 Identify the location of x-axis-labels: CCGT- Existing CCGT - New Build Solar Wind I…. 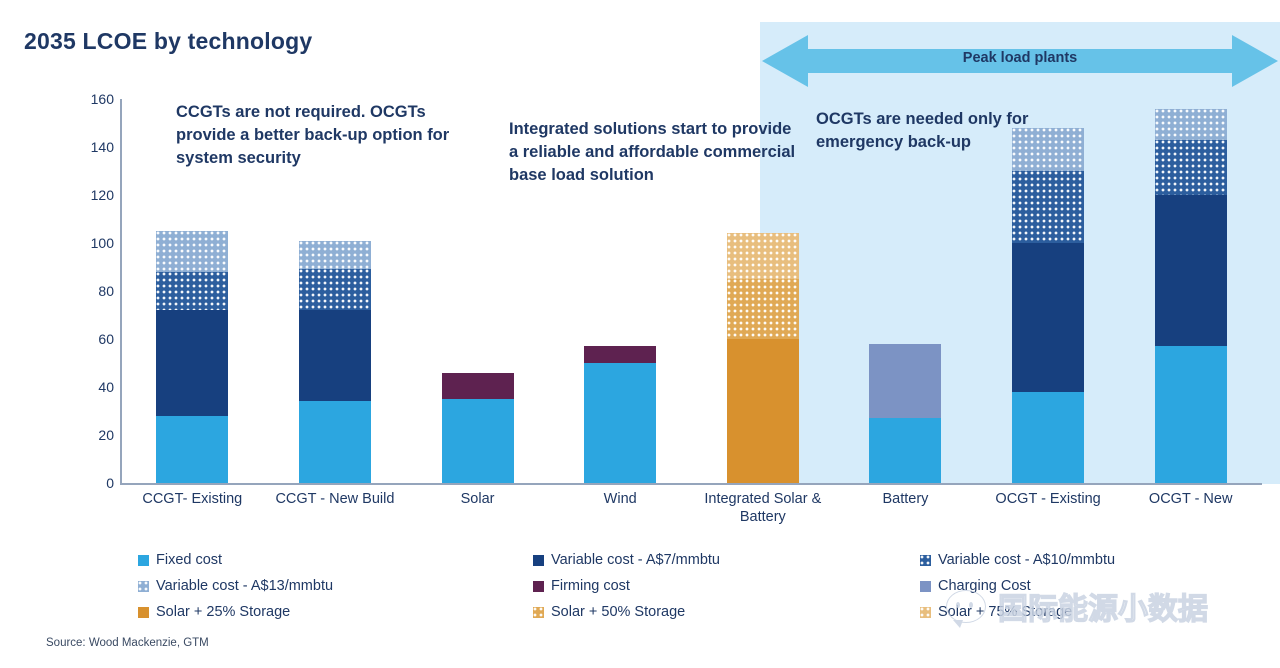
(691, 513).